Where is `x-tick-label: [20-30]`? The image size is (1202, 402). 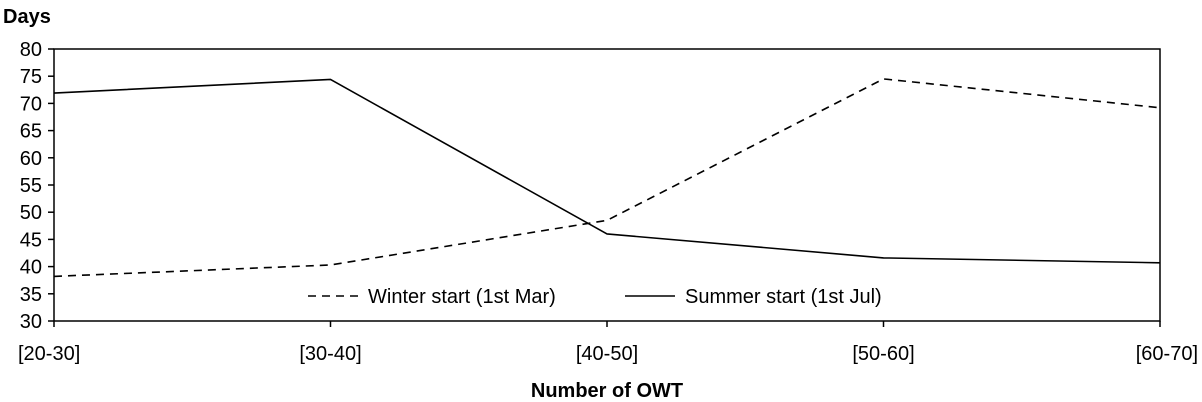 x-tick-label: [20-30] is located at coordinates (49, 354).